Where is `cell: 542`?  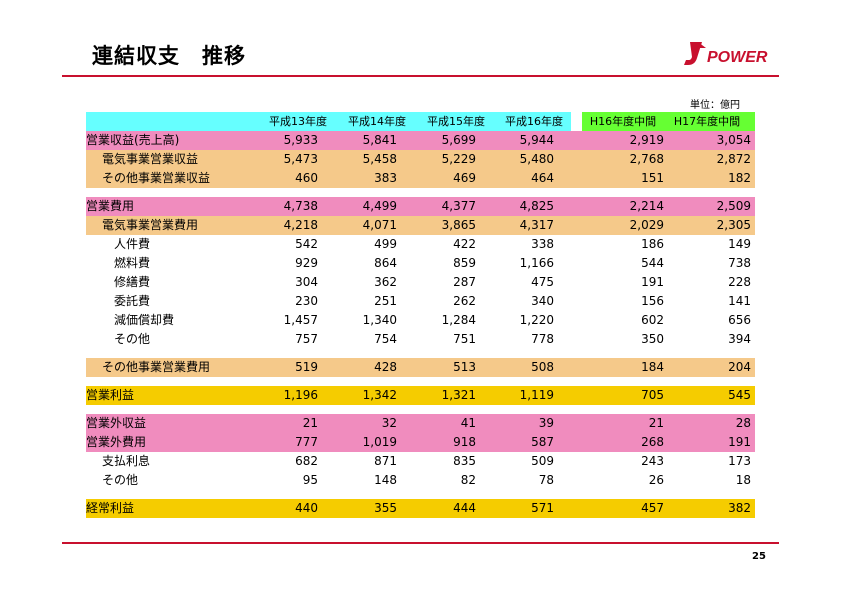 cell: 542 is located at coordinates (306, 244).